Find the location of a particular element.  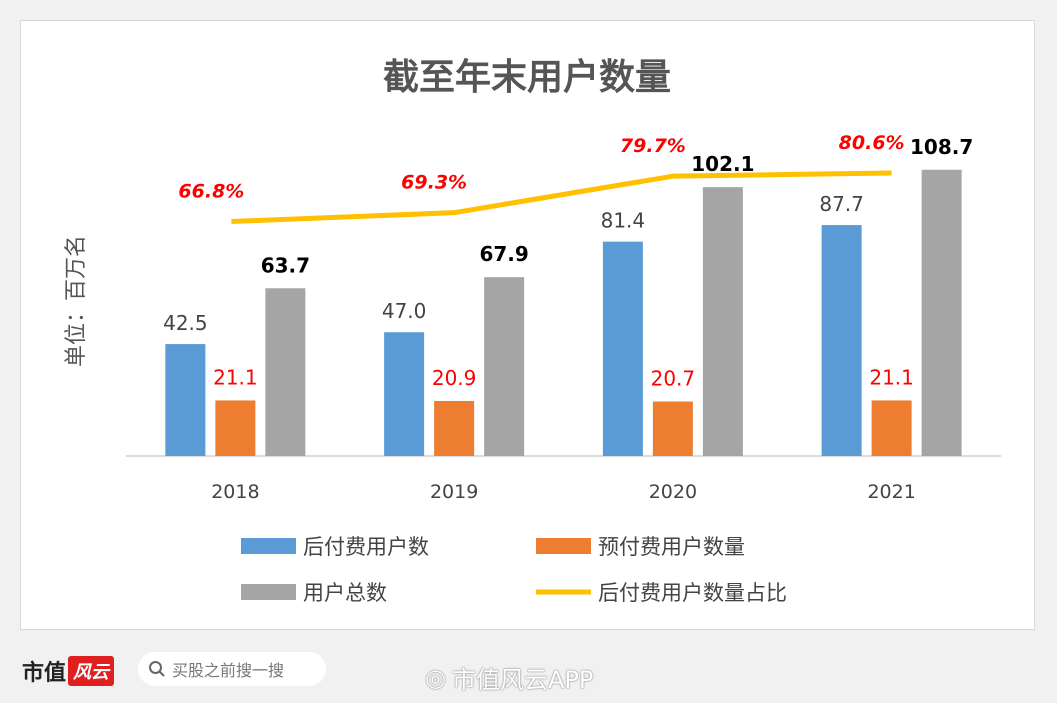

data-label: 20.9 is located at coordinates (454, 378).